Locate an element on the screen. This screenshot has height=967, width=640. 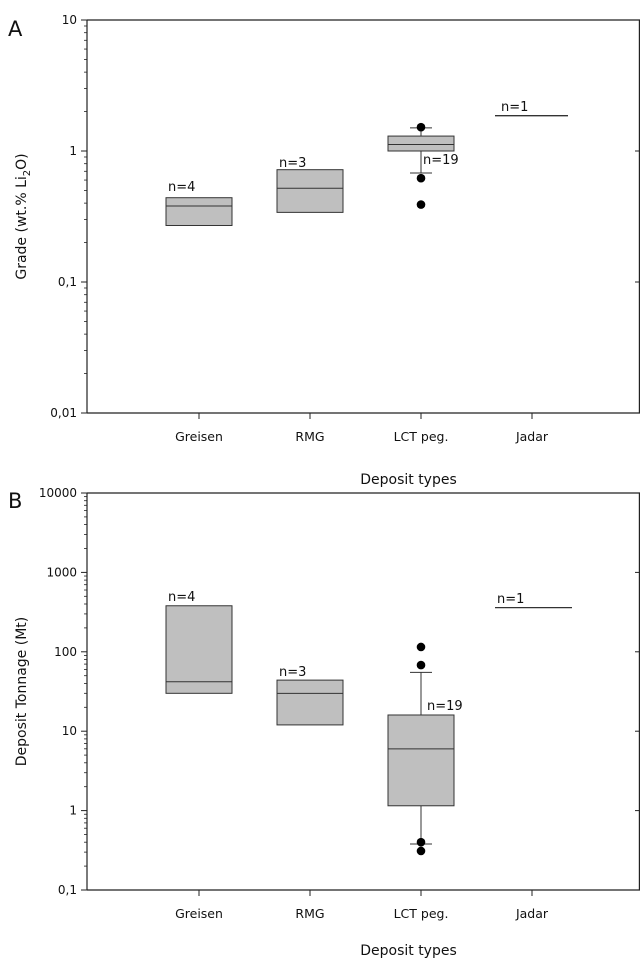
y-tick-label: 10000 is located at coordinates (58, 493).